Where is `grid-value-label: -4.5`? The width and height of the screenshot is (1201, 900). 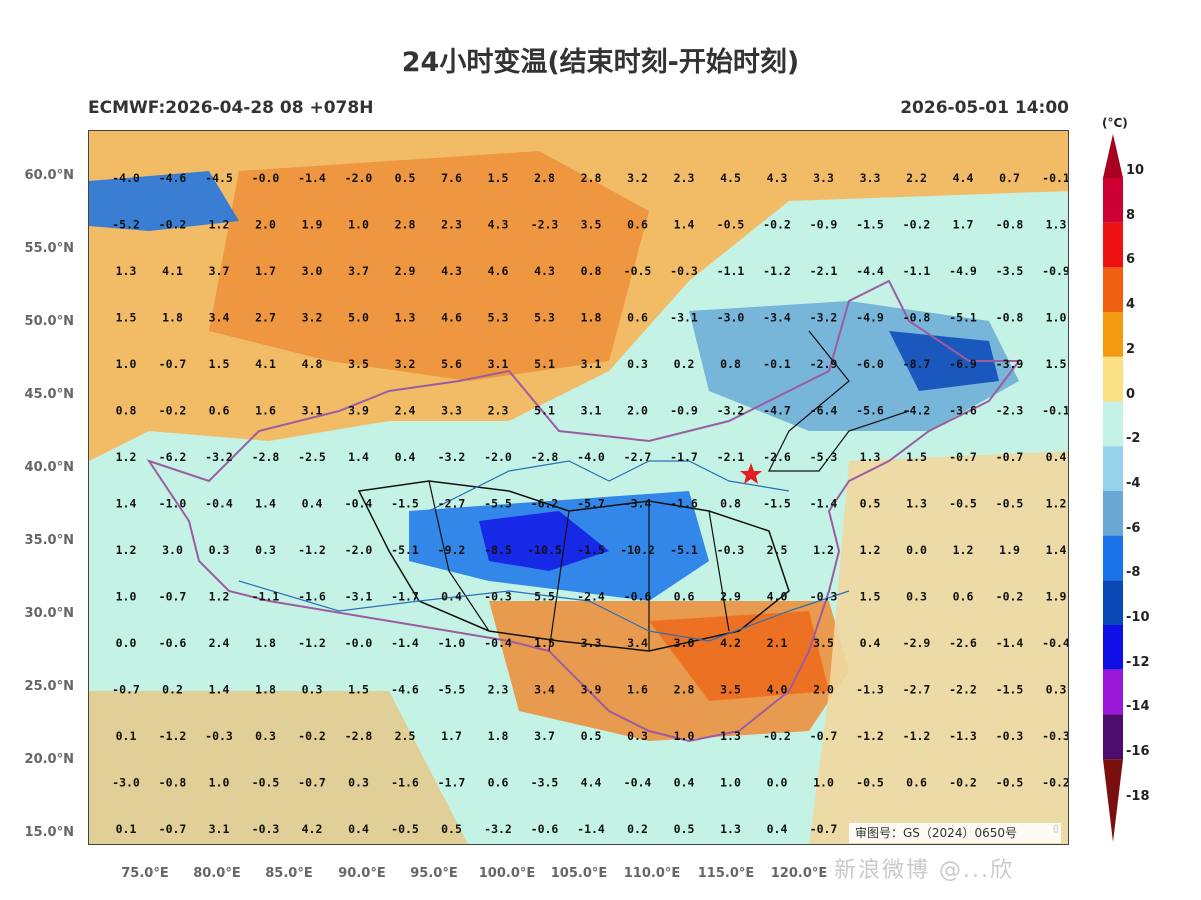
grid-value-label: -4.5 is located at coordinates (219, 178).